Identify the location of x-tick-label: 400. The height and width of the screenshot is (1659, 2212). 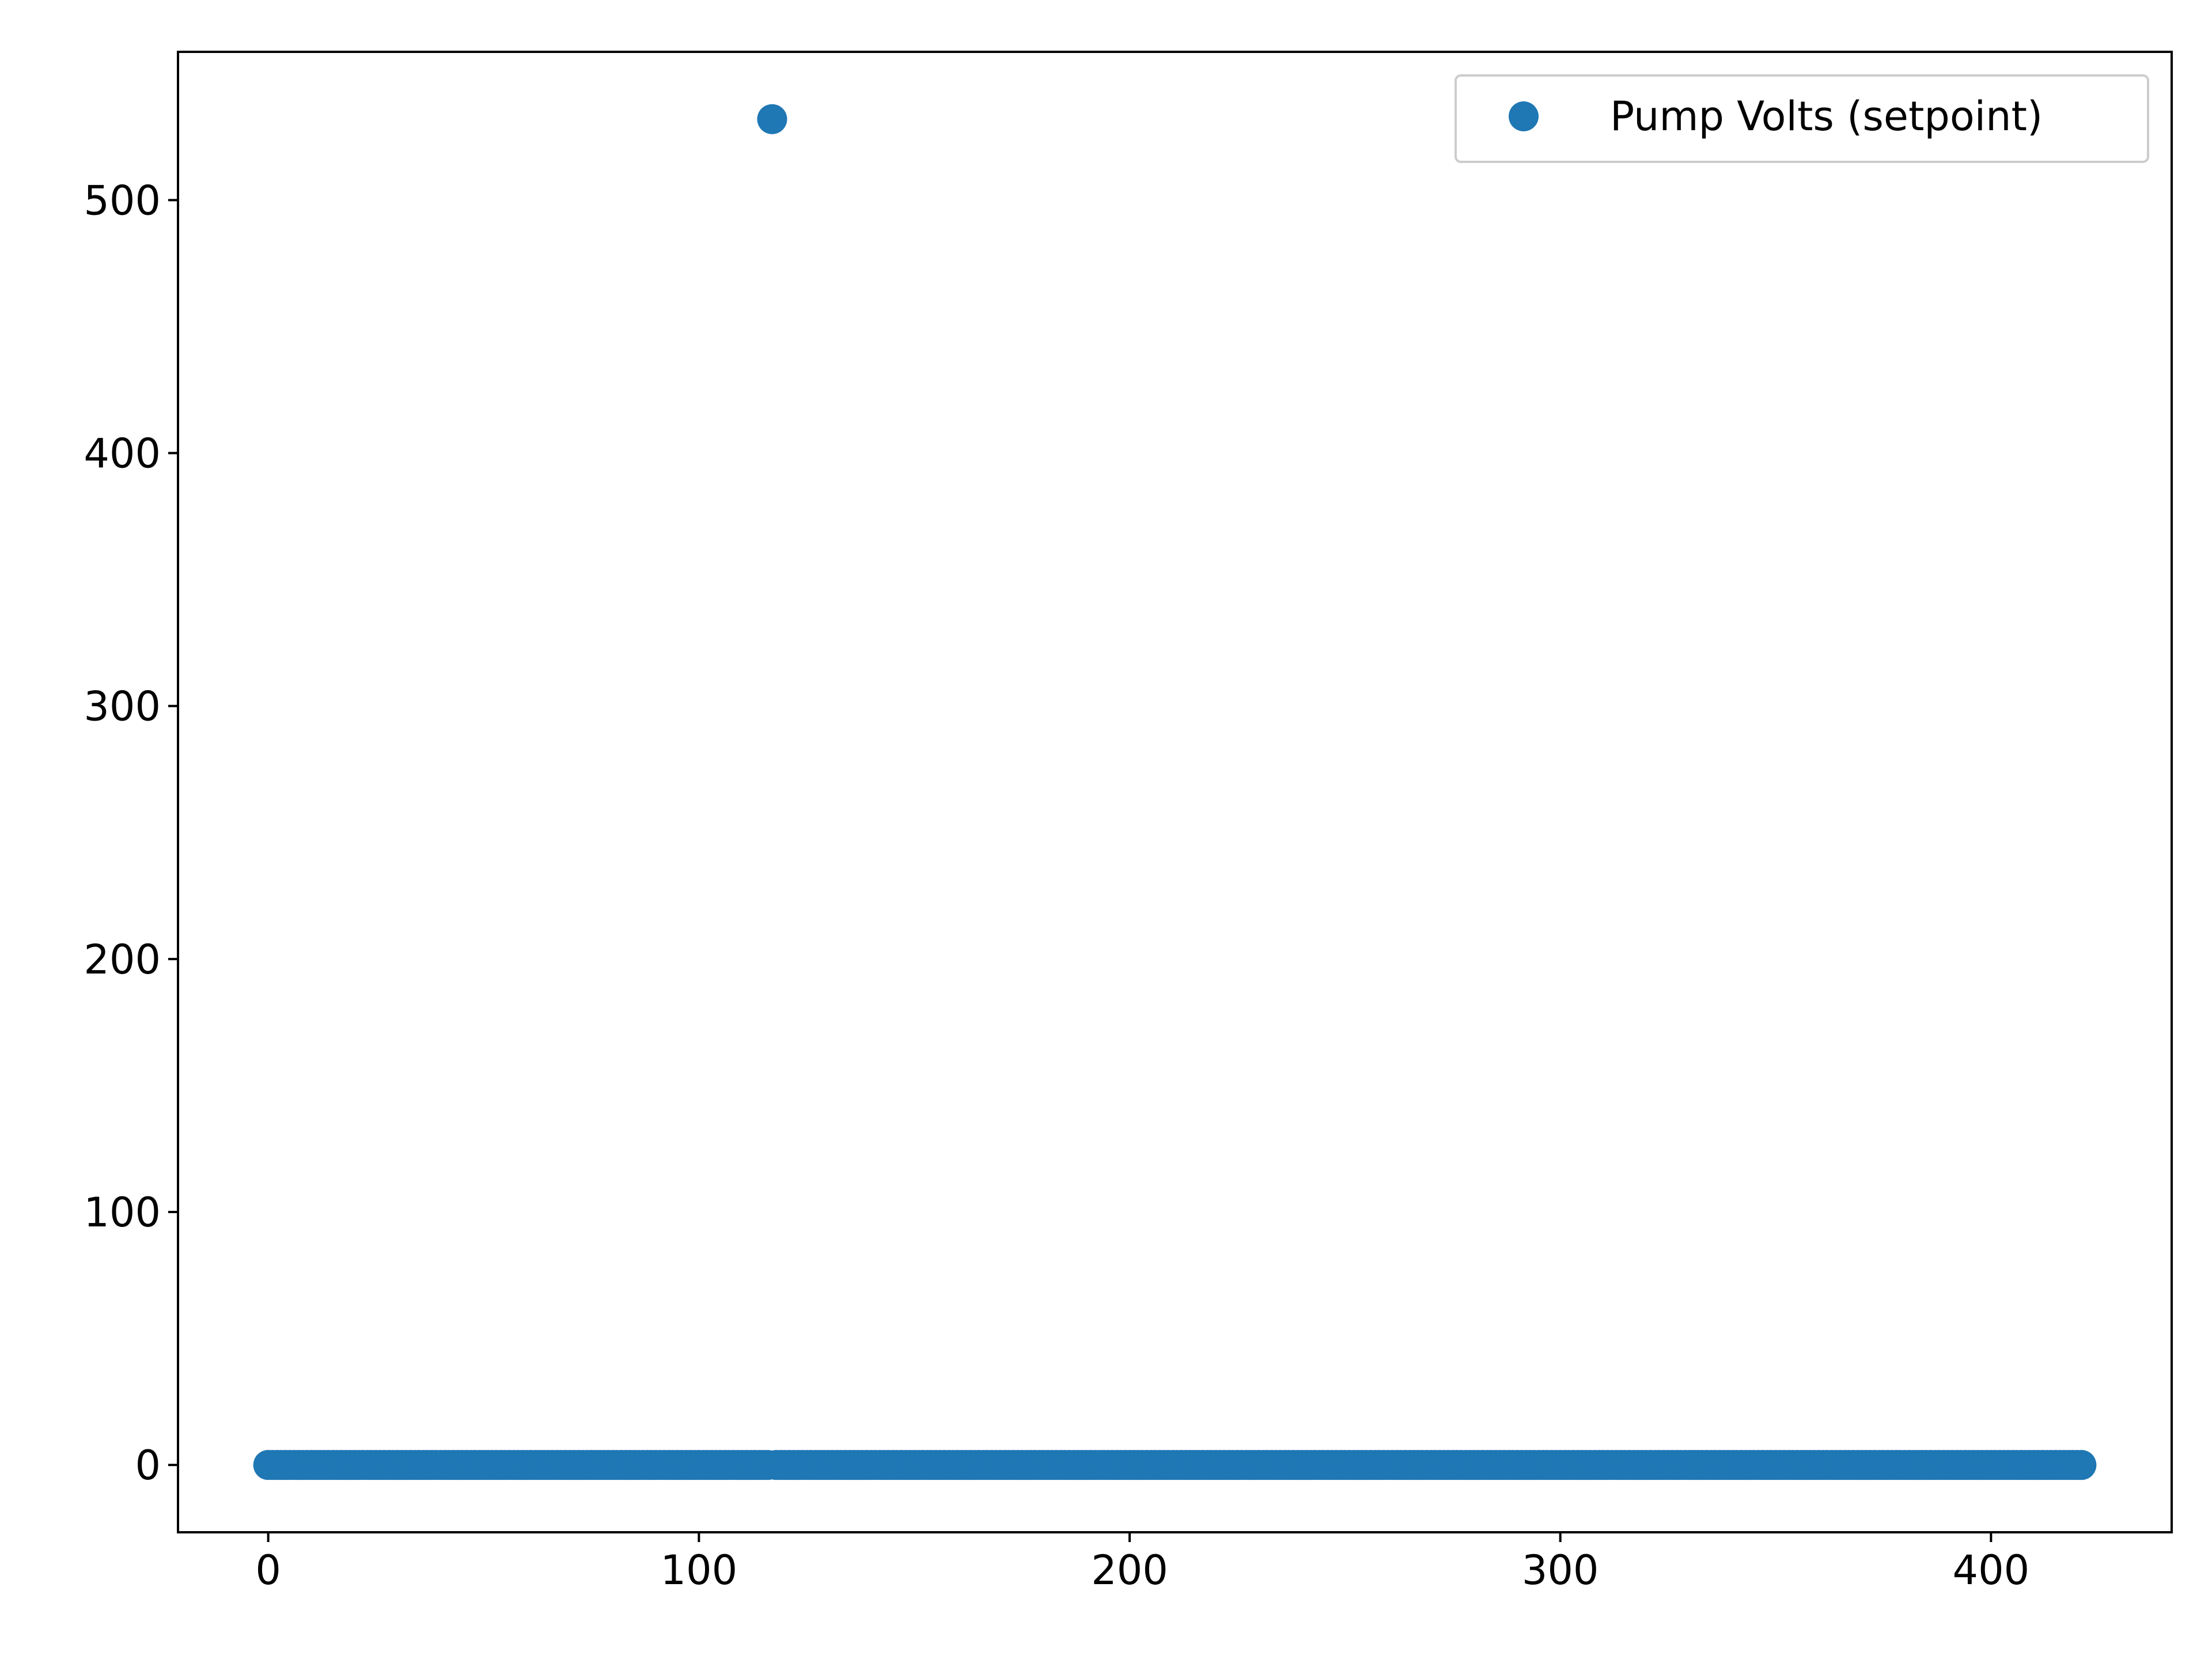
(1991, 1570).